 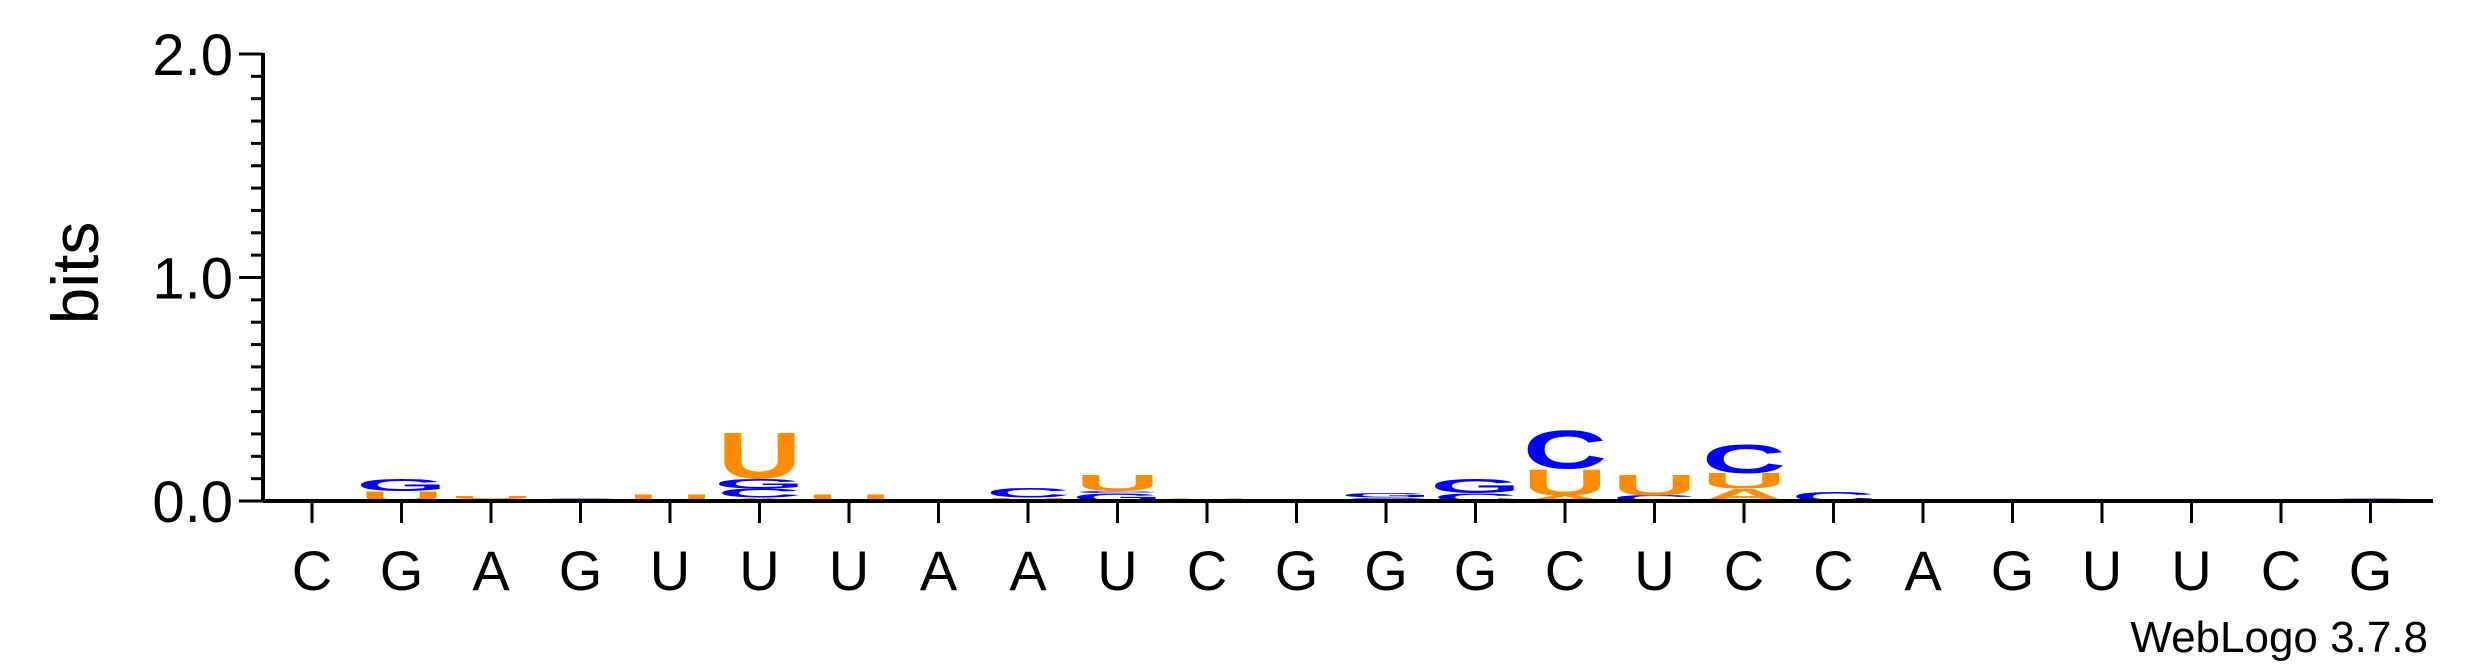 I want to click on weblogo-credit: WebLogo 3.7.8, so click(x=2279, y=637).